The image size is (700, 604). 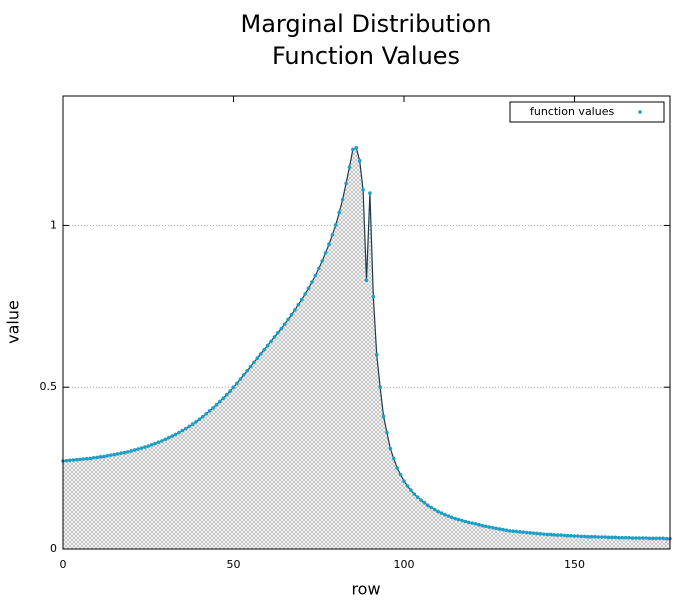 What do you see at coordinates (572, 111) in the screenshot?
I see `legend-label: function values` at bounding box center [572, 111].